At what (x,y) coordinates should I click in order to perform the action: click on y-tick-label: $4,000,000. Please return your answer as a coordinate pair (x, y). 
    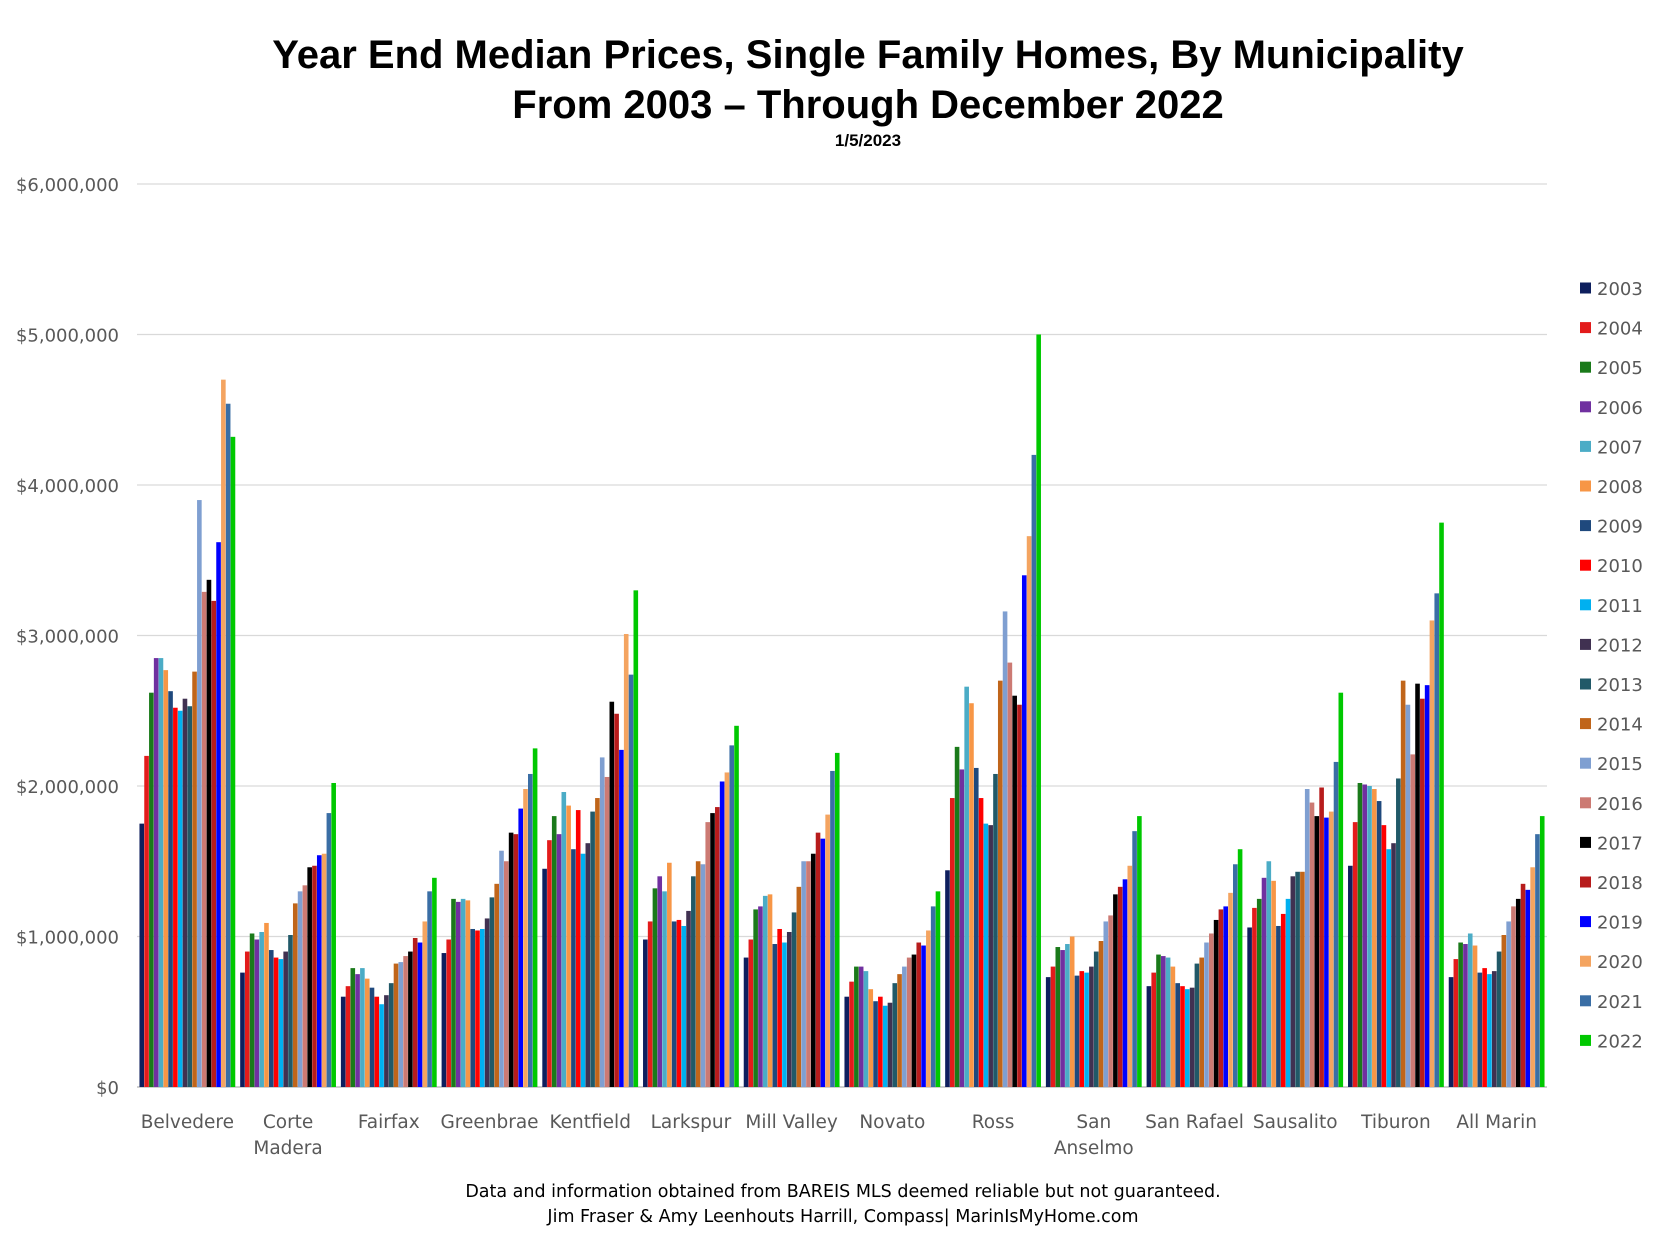
    Looking at the image, I should click on (67, 486).